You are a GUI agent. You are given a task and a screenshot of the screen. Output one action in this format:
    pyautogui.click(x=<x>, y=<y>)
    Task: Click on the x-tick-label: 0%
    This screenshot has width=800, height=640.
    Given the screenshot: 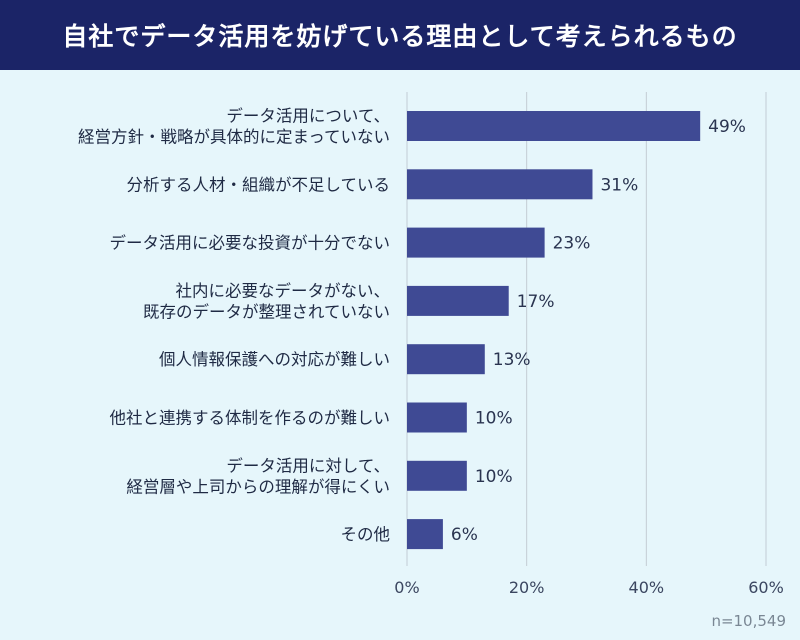 What is the action you would take?
    pyautogui.click(x=406, y=587)
    